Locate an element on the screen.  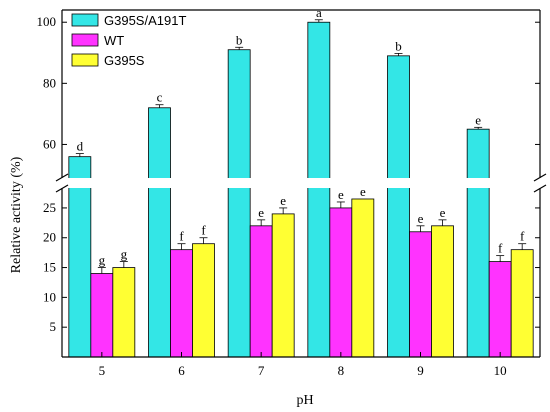
axis-break-gap is located at coordinates (301, 183).